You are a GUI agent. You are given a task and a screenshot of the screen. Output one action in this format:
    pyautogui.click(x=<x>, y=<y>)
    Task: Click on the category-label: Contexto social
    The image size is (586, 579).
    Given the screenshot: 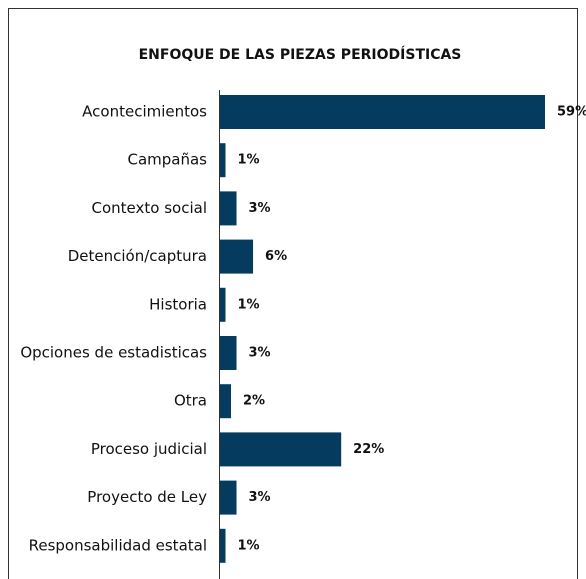 What is the action you would take?
    pyautogui.click(x=149, y=208)
    